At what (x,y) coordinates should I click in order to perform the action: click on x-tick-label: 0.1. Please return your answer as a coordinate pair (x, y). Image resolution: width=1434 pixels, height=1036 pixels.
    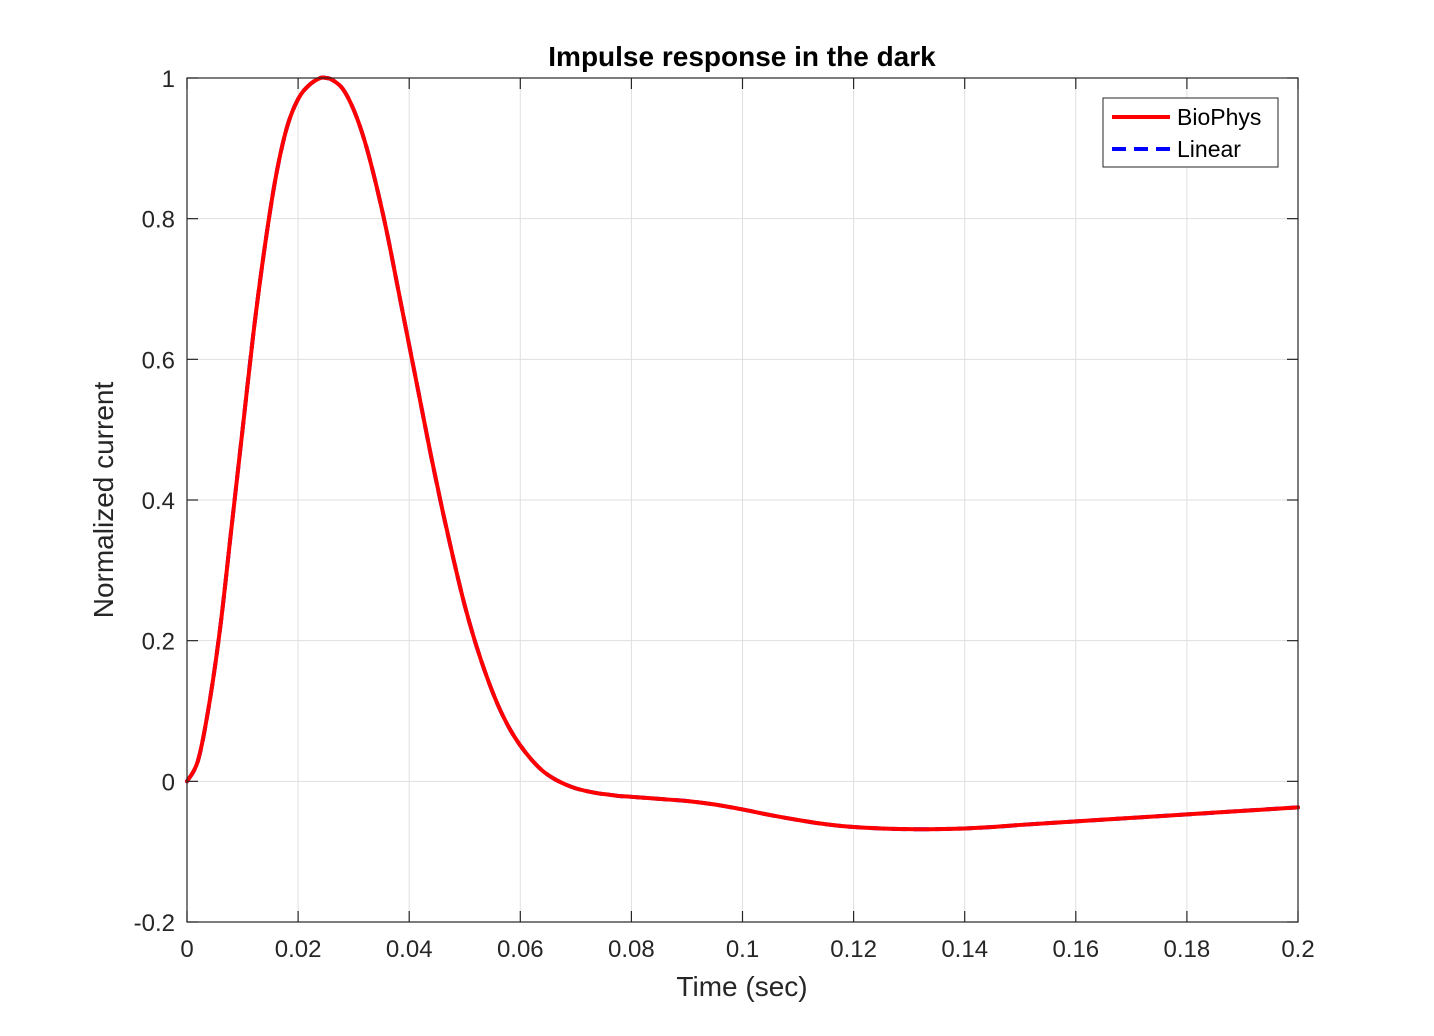
    Looking at the image, I should click on (742, 949).